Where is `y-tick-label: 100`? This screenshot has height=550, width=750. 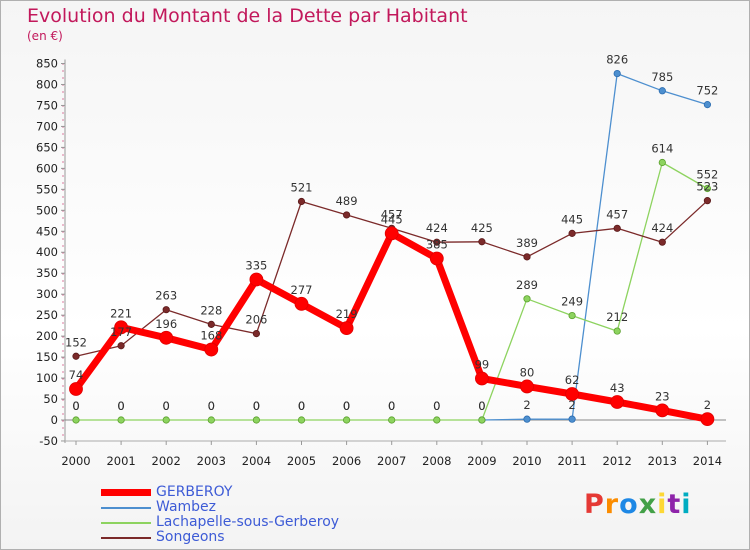 y-tick-label: 100 is located at coordinates (47, 378).